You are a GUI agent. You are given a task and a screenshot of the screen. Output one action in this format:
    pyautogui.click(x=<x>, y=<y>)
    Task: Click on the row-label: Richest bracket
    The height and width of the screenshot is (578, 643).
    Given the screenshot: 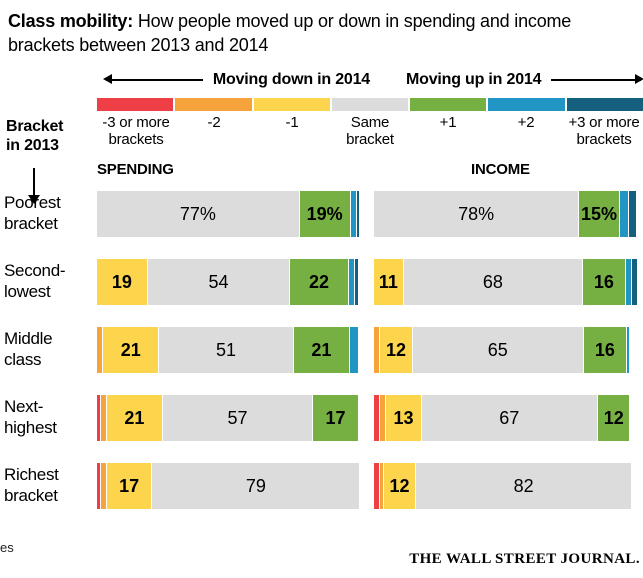 What is the action you would take?
    pyautogui.click(x=31, y=485)
    